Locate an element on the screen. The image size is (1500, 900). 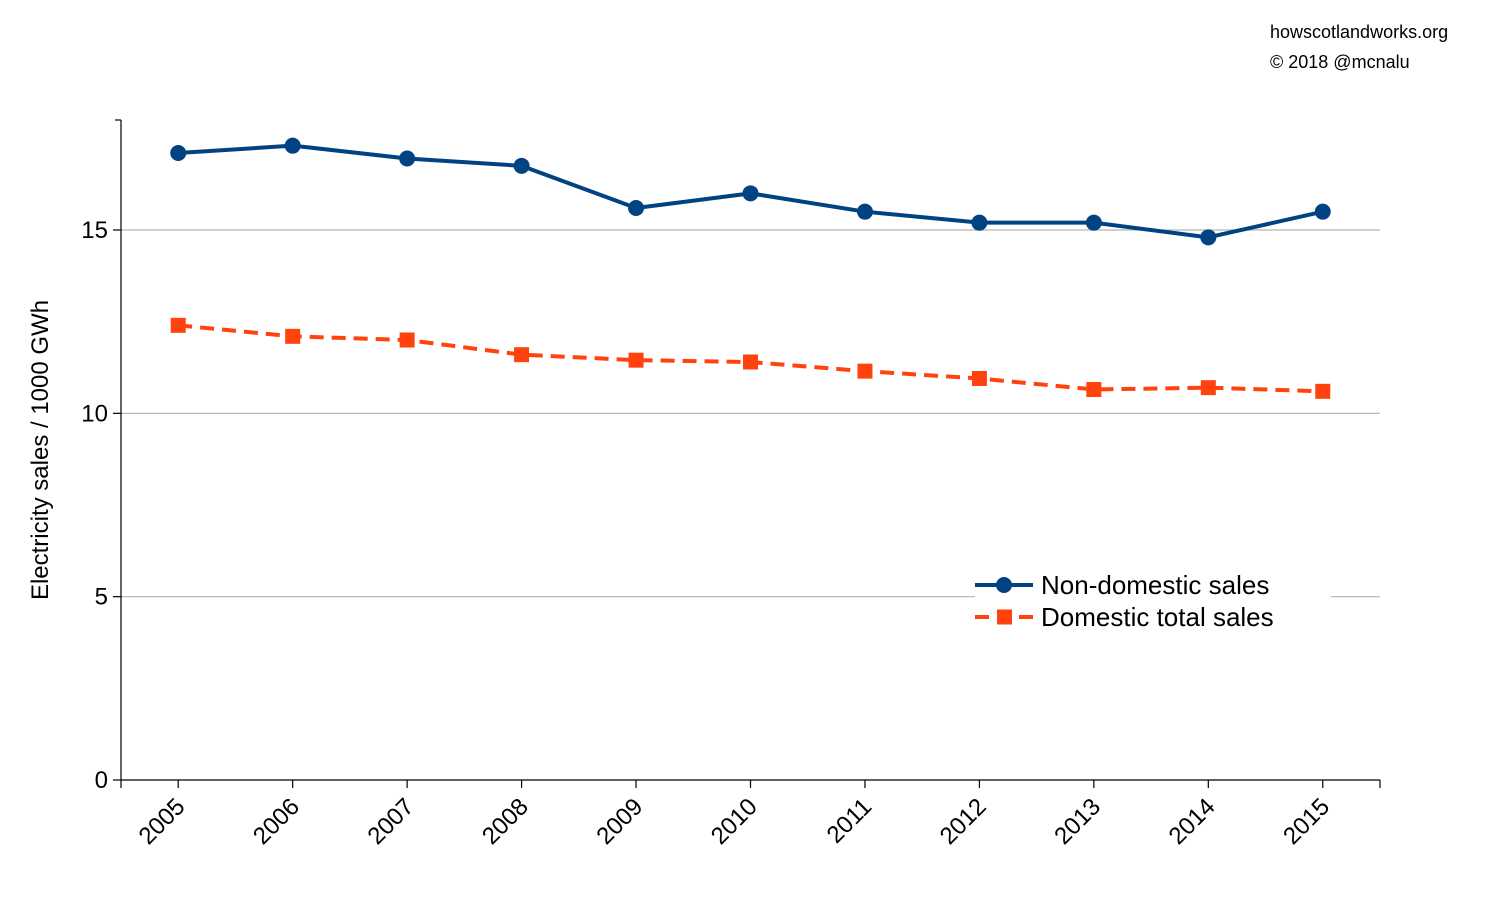
y-tick-label-10: 10 is located at coordinates (94, 413).